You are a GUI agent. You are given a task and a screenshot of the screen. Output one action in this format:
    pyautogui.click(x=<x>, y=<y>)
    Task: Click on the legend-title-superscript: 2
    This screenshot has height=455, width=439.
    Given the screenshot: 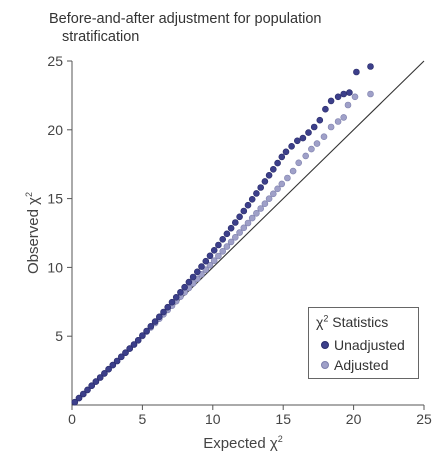 What is the action you would take?
    pyautogui.click(x=326, y=318)
    